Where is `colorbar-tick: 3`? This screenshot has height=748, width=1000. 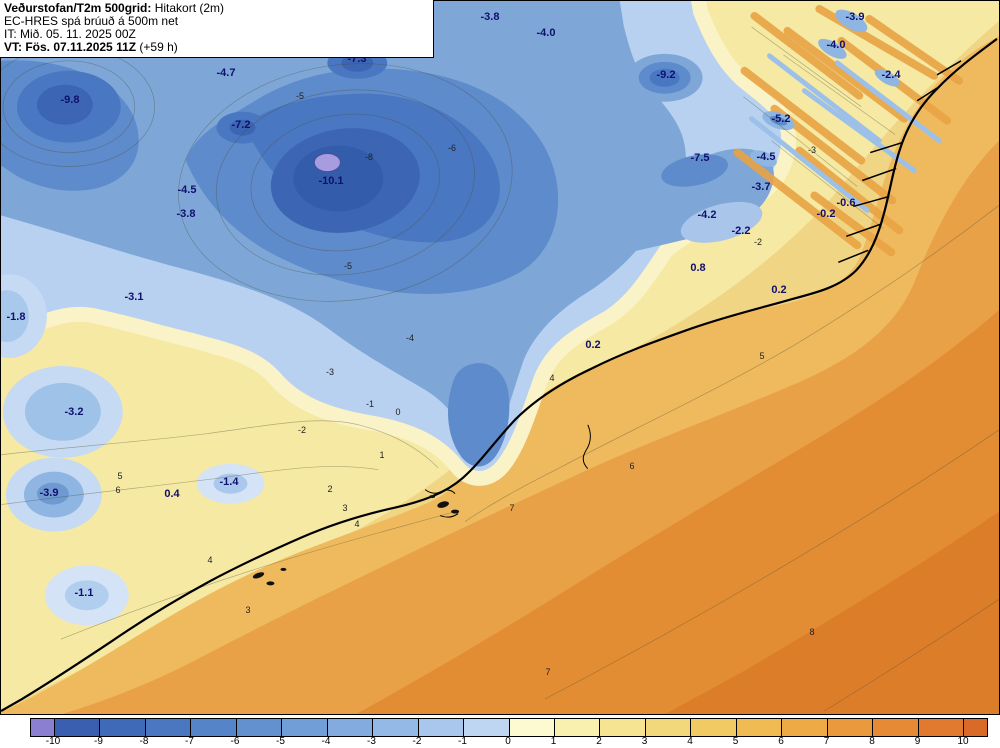 colorbar-tick: 3 is located at coordinates (644, 741).